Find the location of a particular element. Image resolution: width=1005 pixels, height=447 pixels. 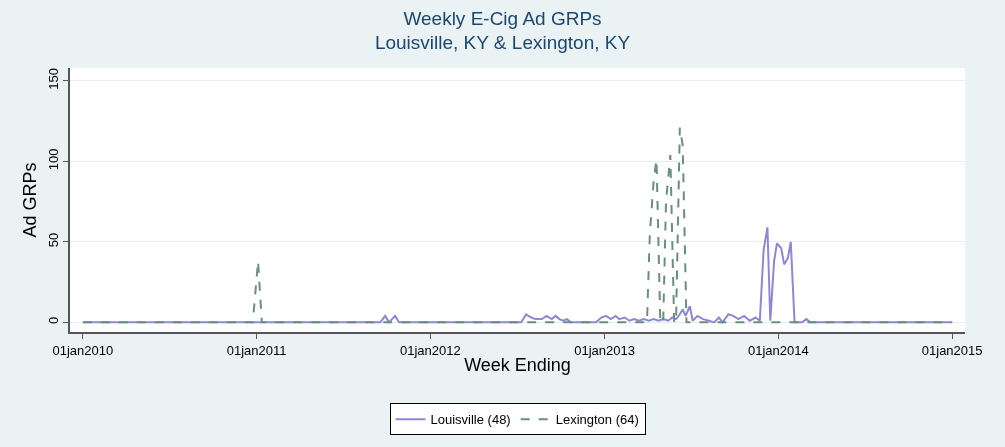

chart-title: Weekly E-Cig Ad GRPs Louisville, KY & Lexington, KY is located at coordinates (502, 30).